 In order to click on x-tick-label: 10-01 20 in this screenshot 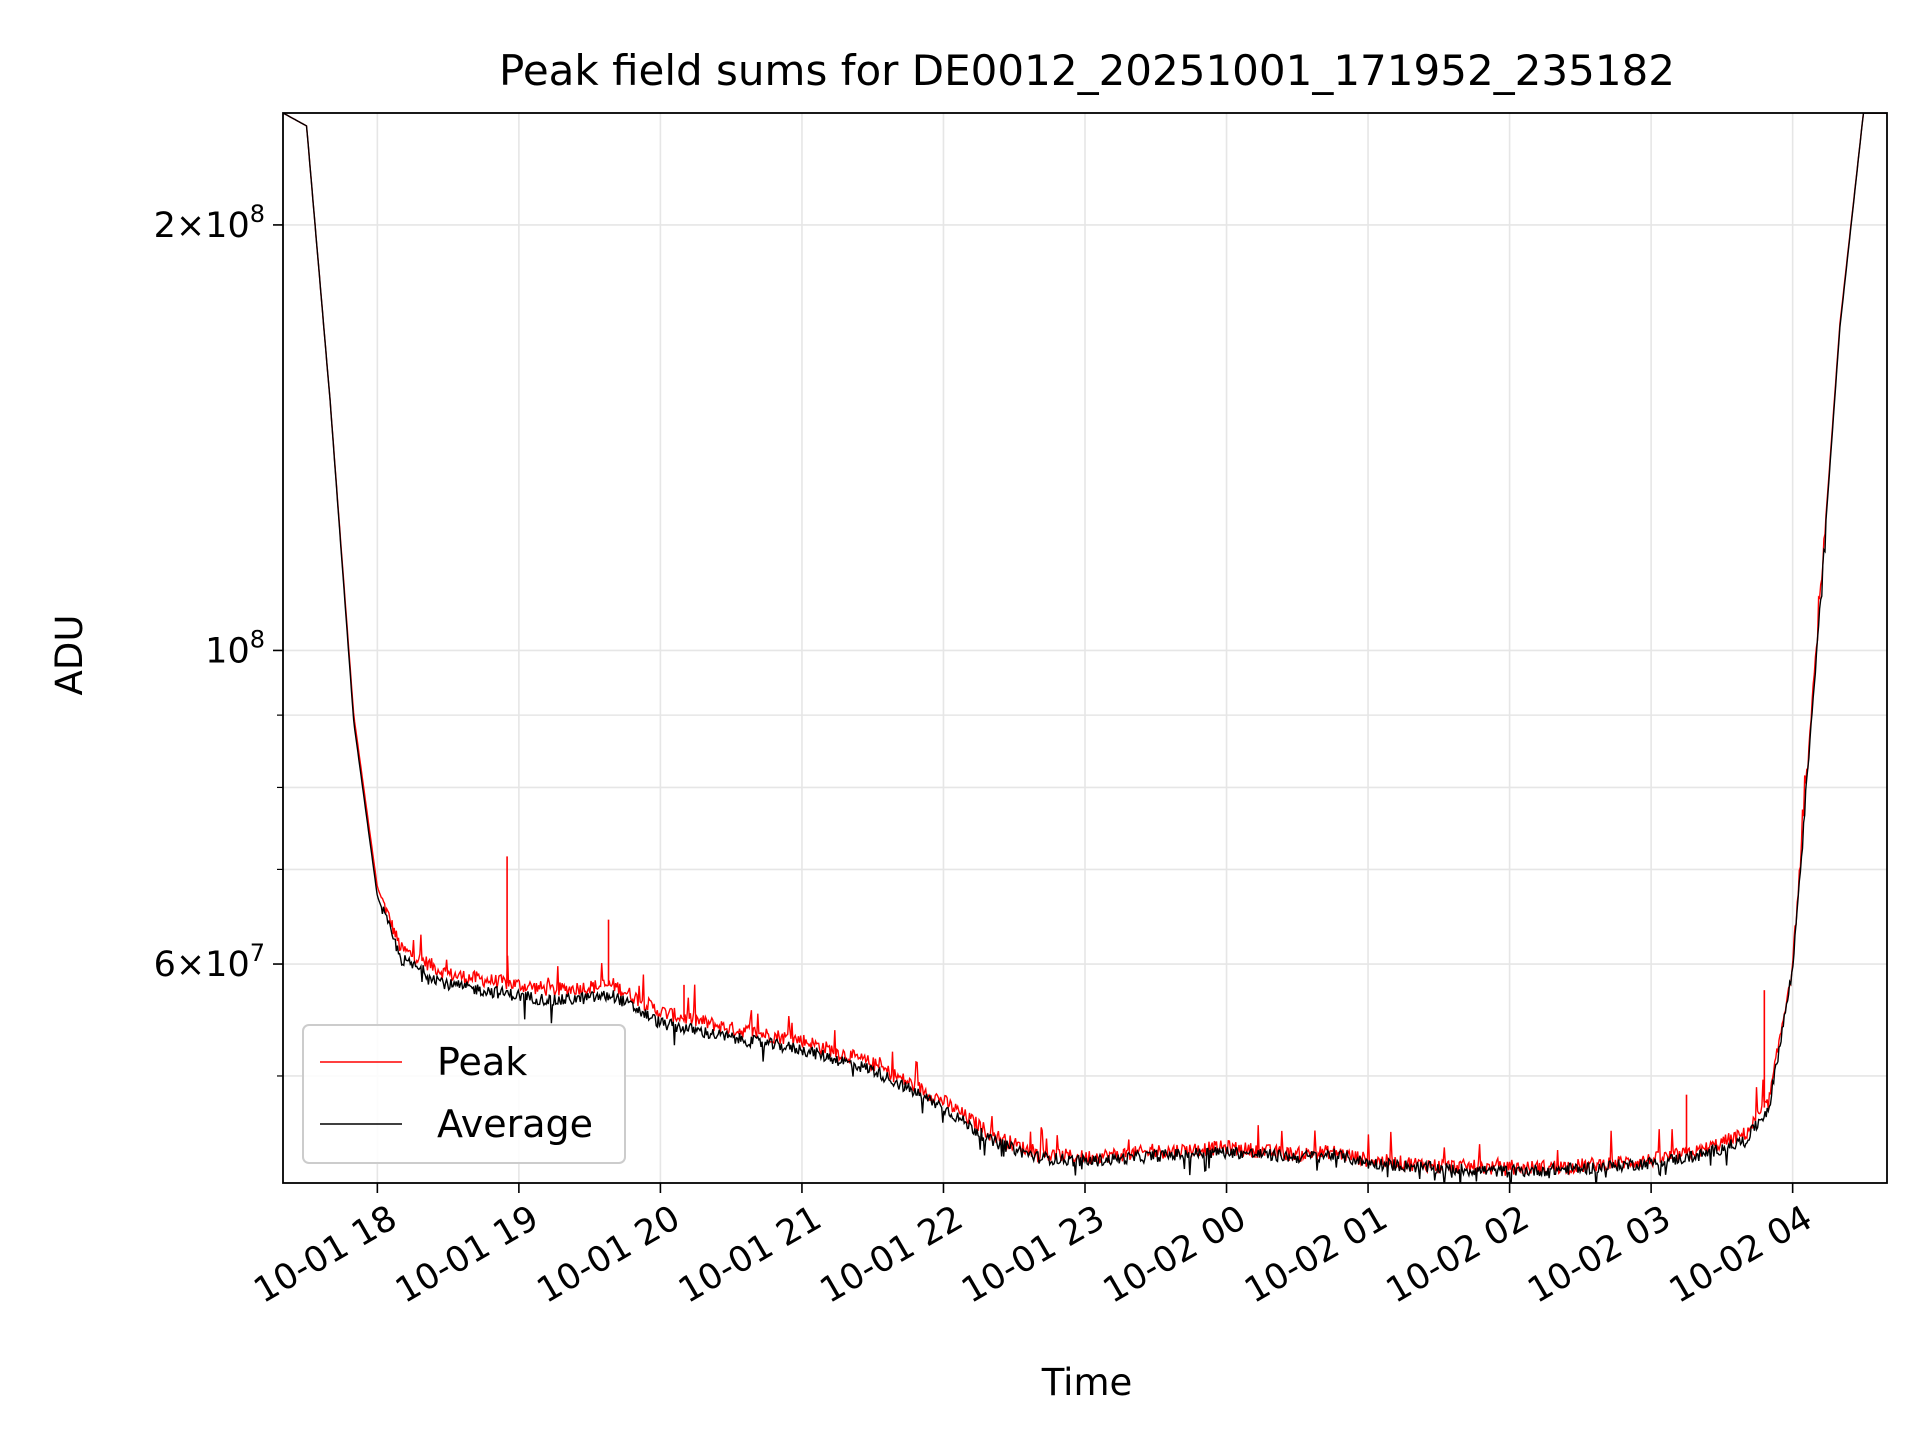, I will do `click(609, 1254)`.